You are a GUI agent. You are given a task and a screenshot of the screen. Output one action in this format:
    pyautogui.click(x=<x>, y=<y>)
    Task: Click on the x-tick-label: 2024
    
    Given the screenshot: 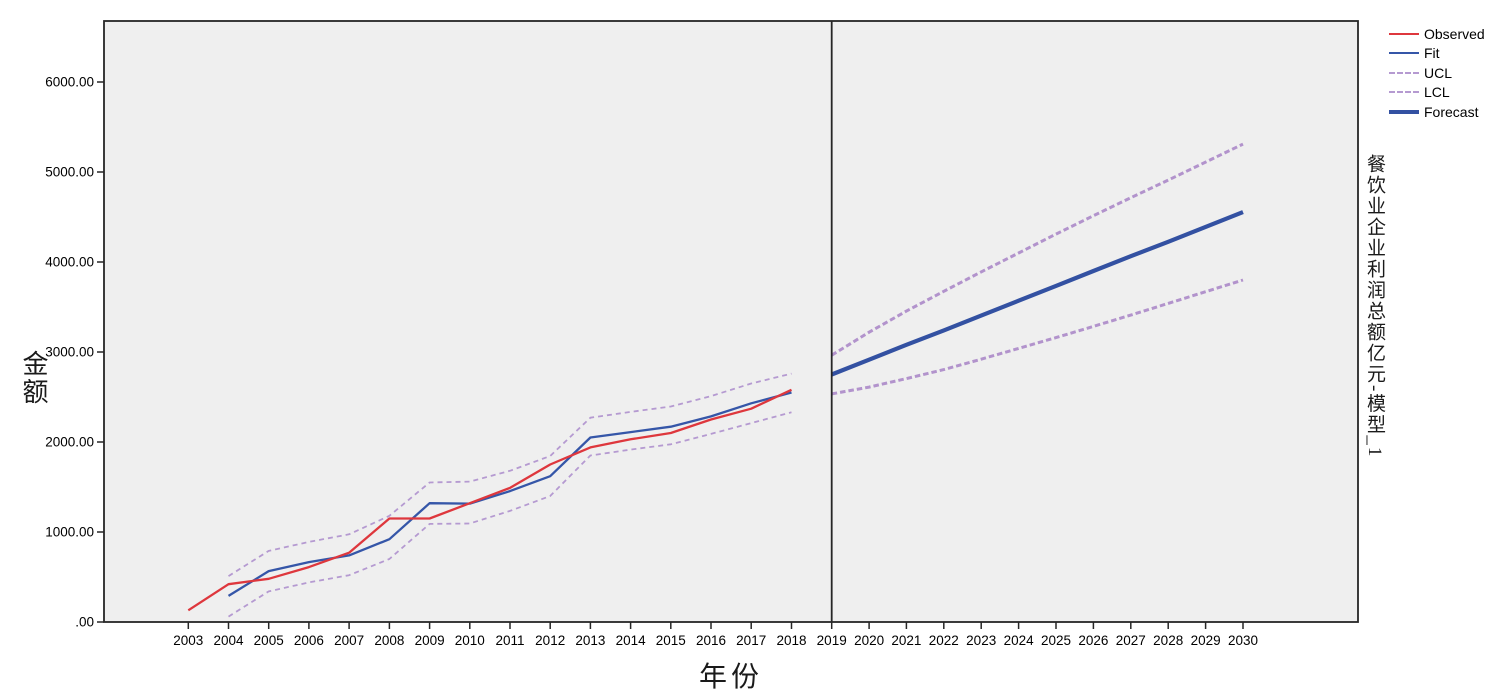 What is the action you would take?
    pyautogui.click(x=1019, y=640)
    